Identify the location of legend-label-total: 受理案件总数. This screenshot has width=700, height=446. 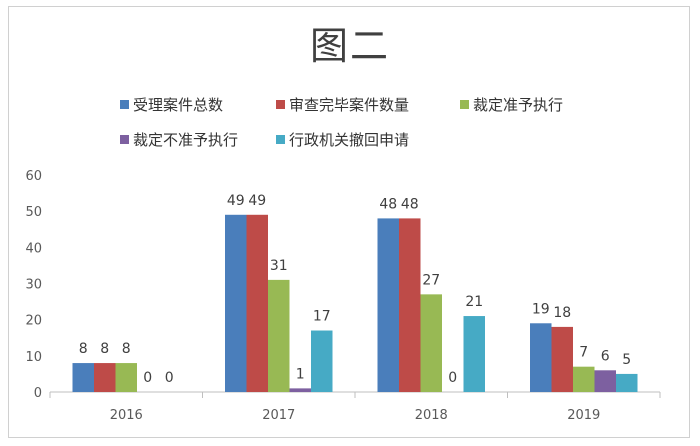
(178, 105).